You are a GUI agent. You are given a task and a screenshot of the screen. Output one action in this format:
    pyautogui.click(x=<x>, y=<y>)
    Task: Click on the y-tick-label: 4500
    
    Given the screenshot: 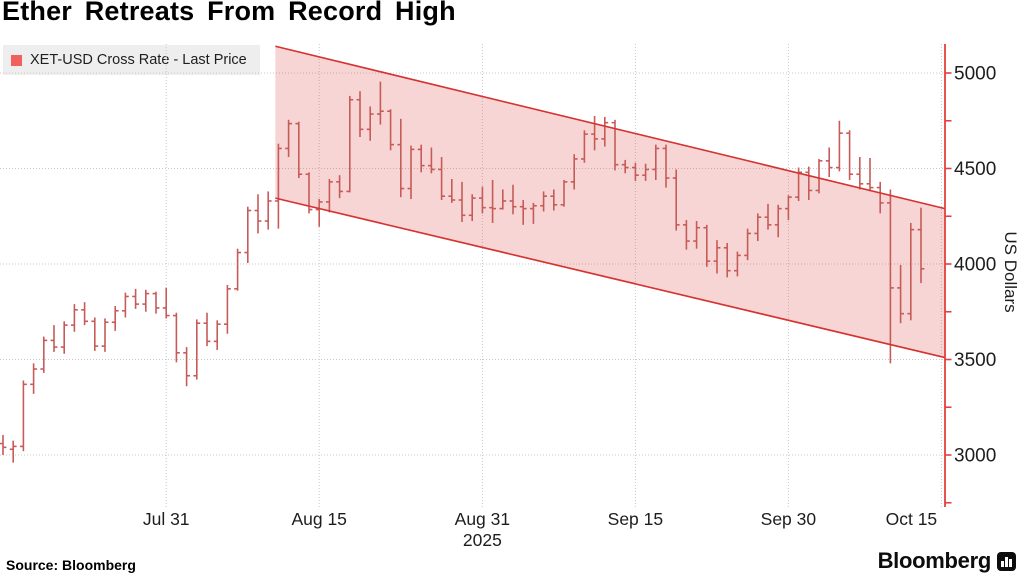 What is the action you would take?
    pyautogui.click(x=975, y=169)
    